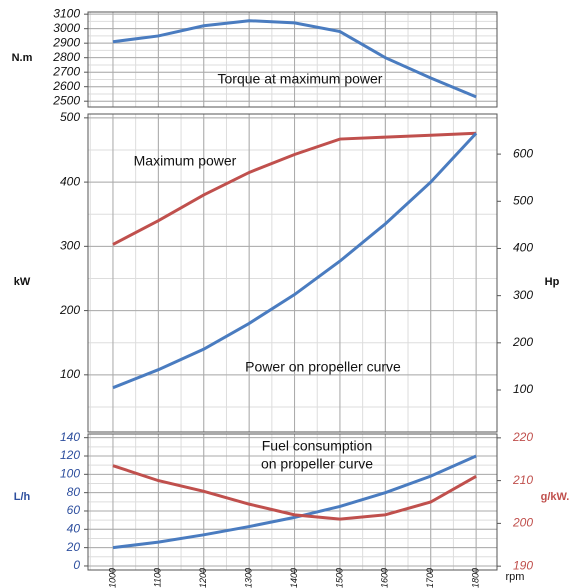 This screenshot has height=588, width=581. What do you see at coordinates (66, 57) in the screenshot?
I see `y-tick-label: 2800` at bounding box center [66, 57].